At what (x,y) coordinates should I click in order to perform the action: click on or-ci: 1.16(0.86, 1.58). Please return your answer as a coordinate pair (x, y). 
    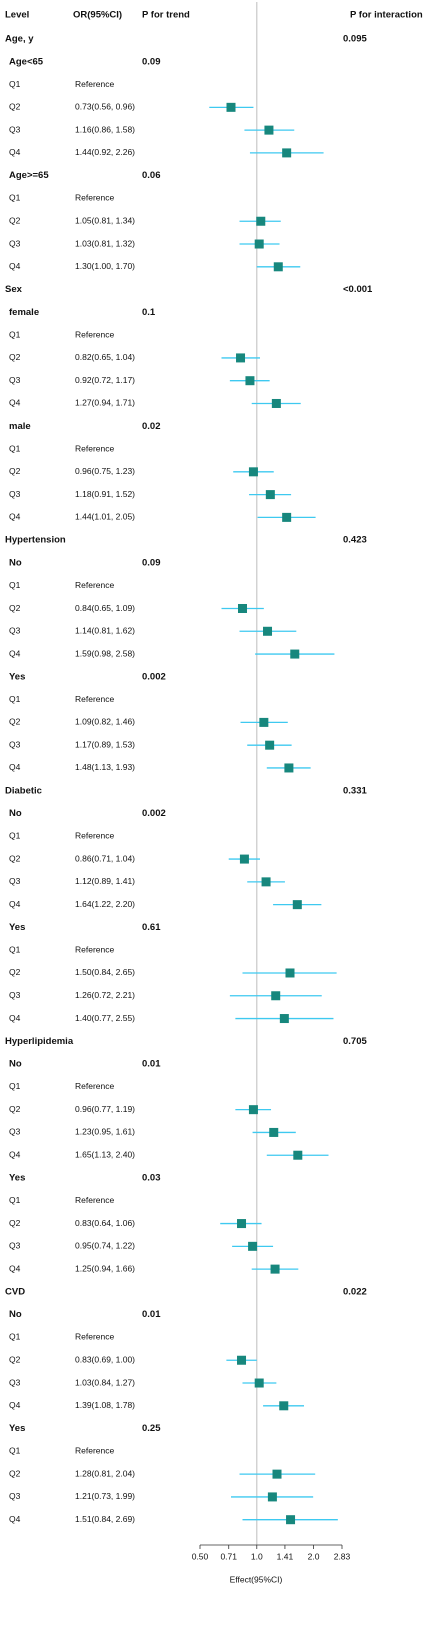
    Looking at the image, I should click on (105, 129).